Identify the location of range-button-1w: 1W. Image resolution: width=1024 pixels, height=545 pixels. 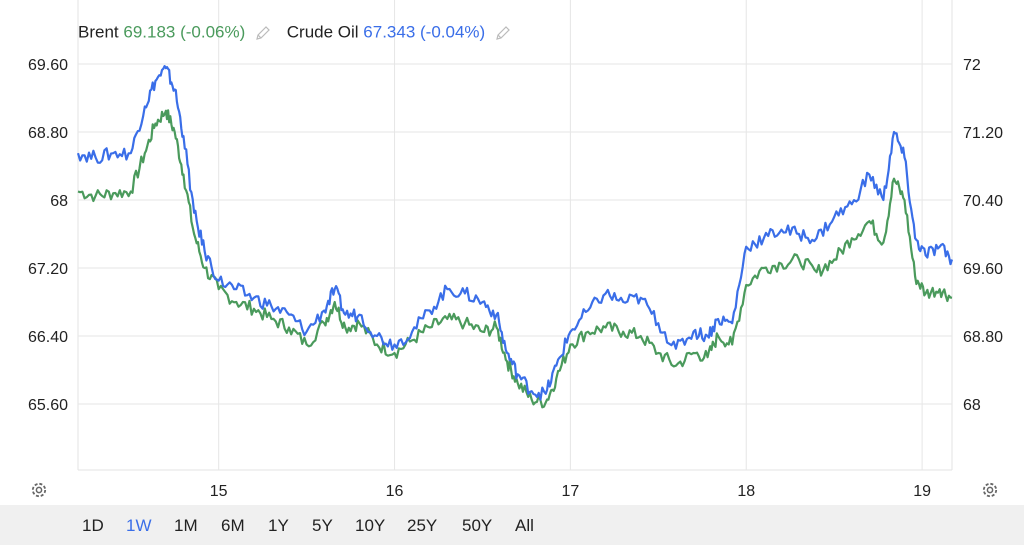
(139, 525).